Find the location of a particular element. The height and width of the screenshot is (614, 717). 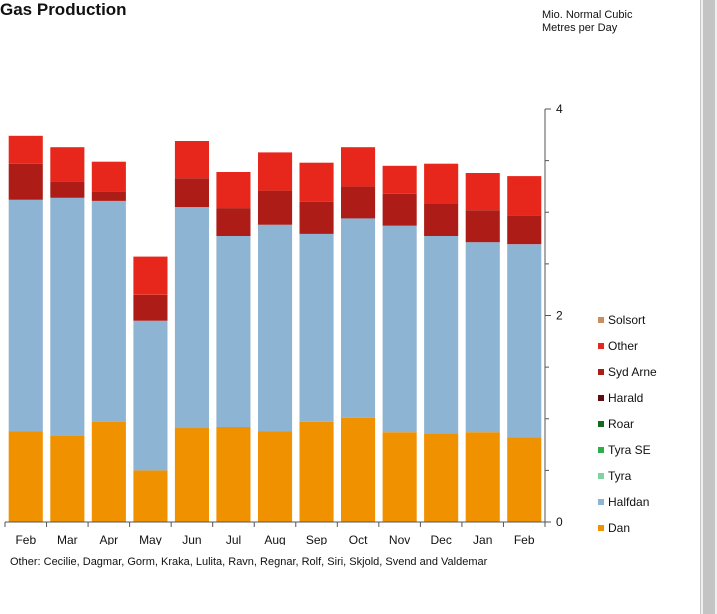

legend-label: Tyra is located at coordinates (620, 476).